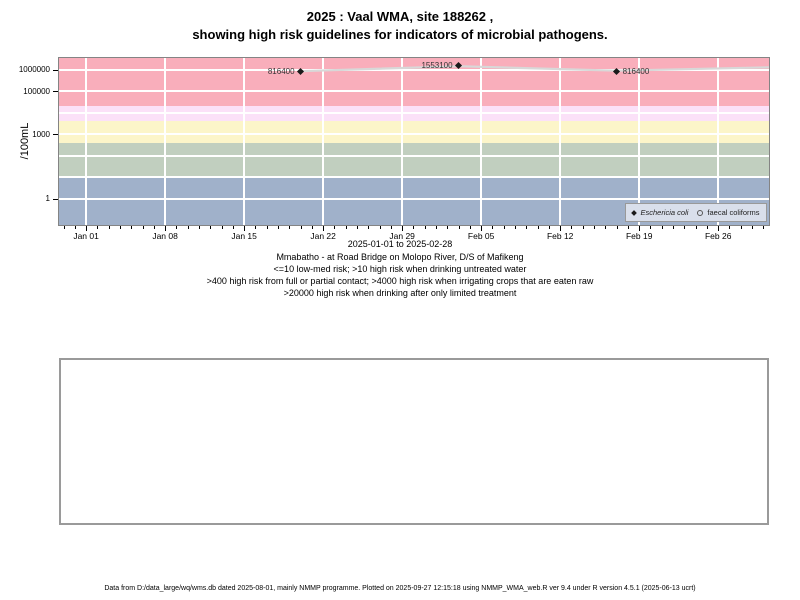 The width and height of the screenshot is (800, 600). I want to click on y-tick-label: 1000, so click(41, 134).